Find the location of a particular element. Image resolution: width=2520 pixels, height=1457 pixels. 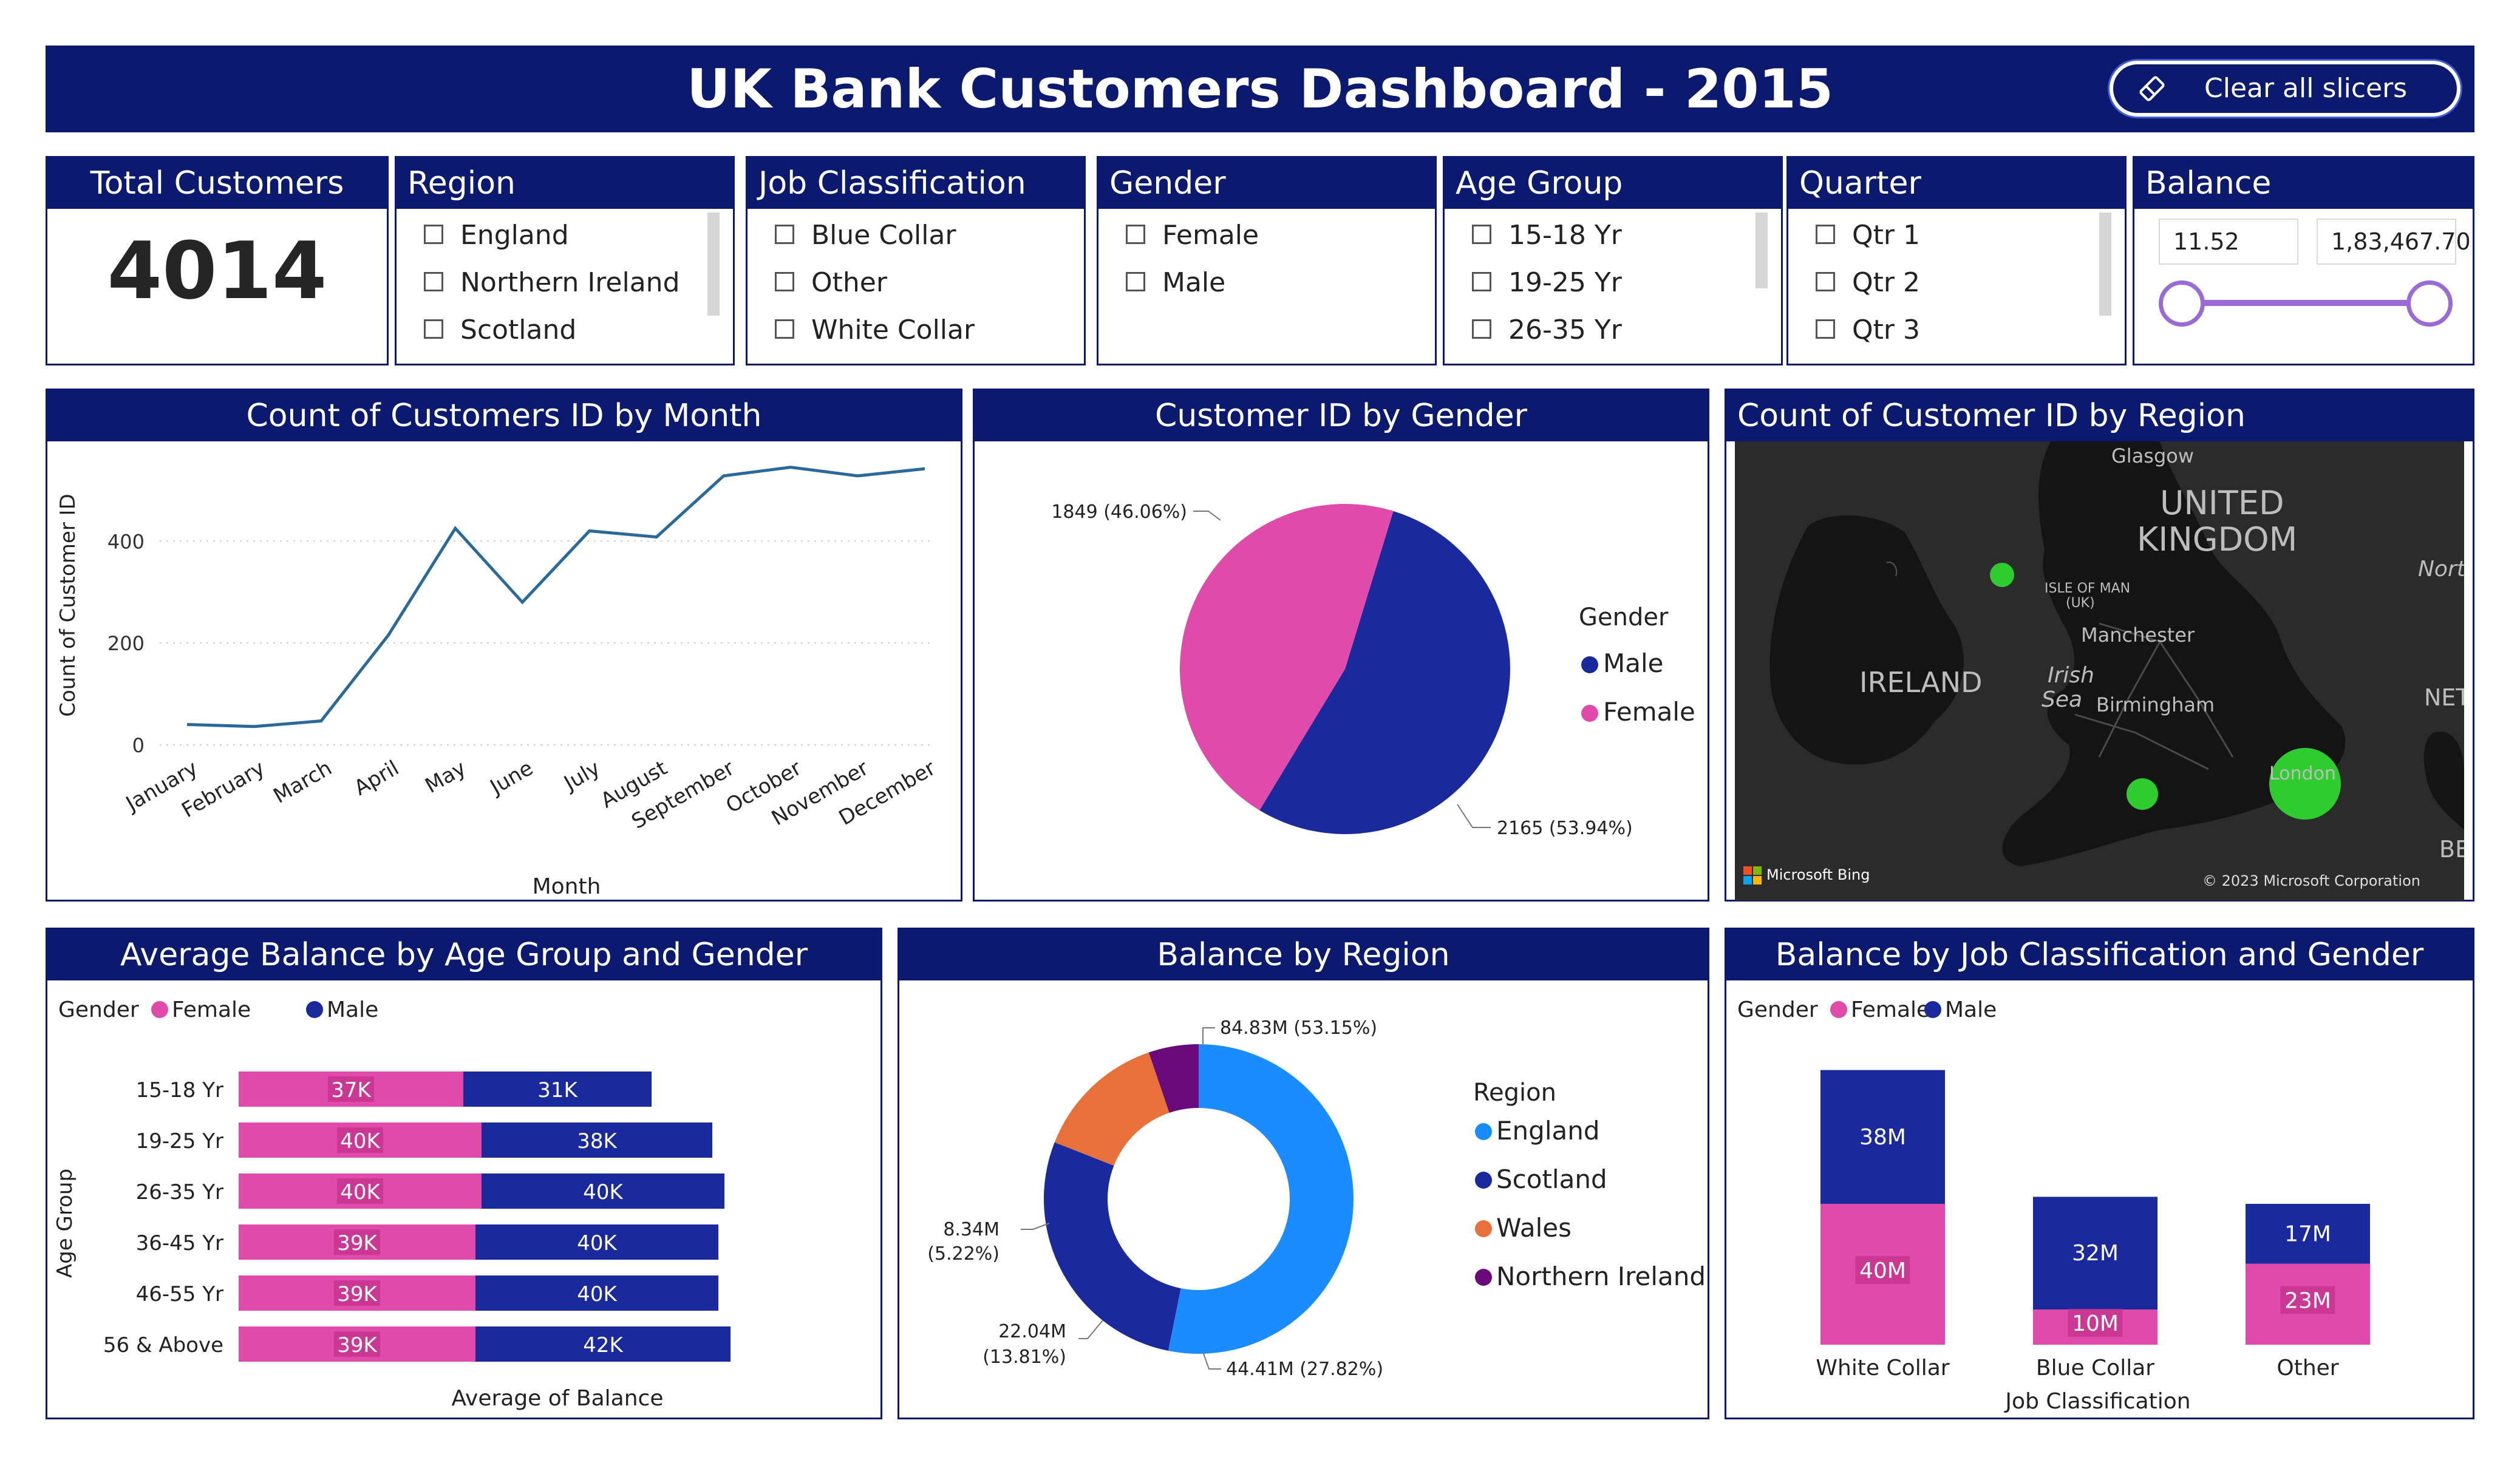

map-label-uk-2: KINGDOM is located at coordinates (2217, 539).